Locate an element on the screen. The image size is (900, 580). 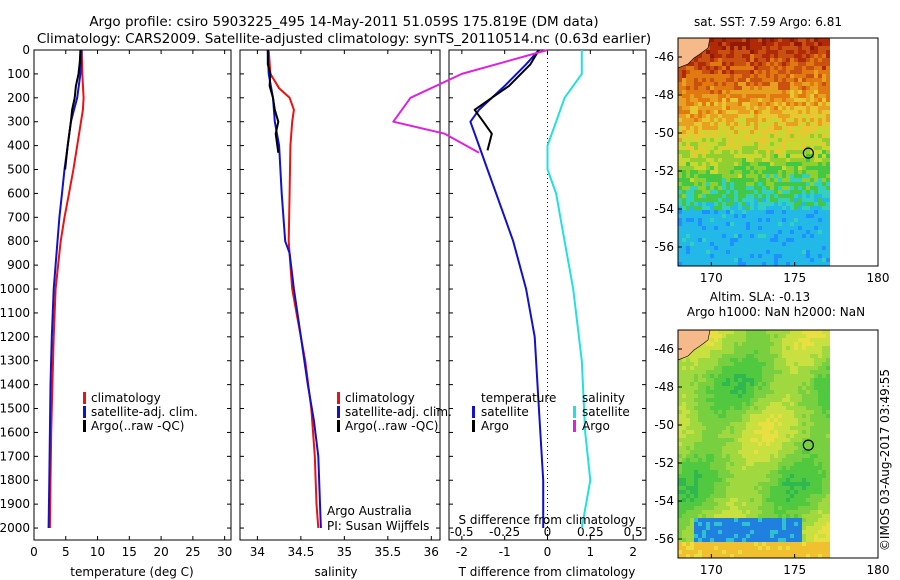
y-tick-label: -48 is located at coordinates (664, 387).